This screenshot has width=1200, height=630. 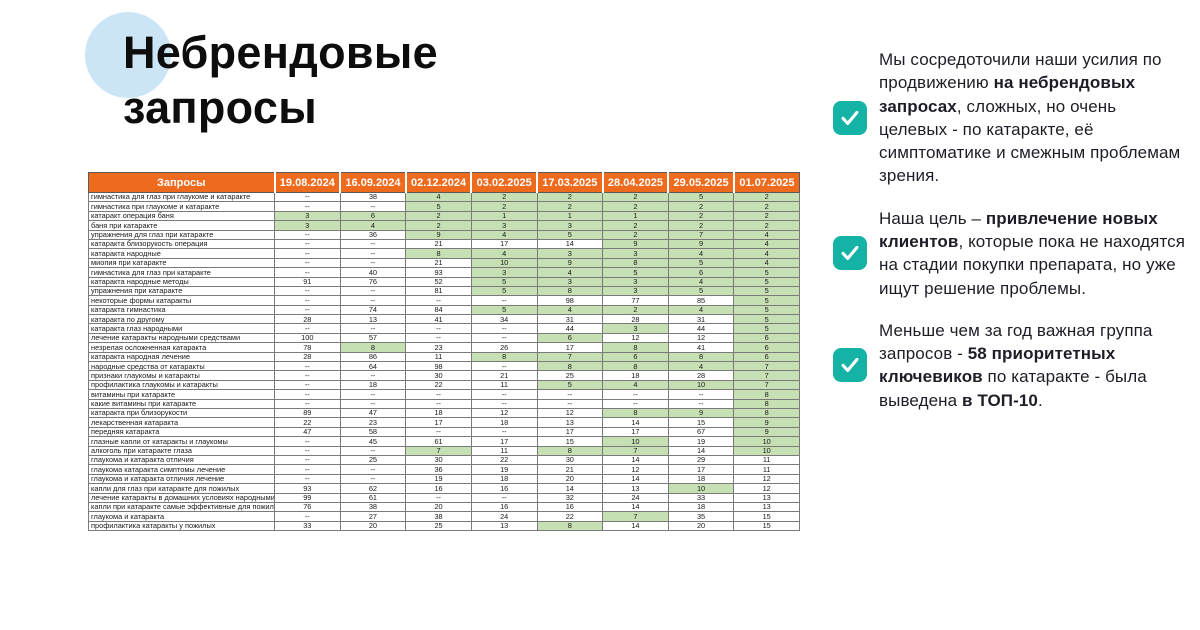 What do you see at coordinates (181, 413) in the screenshot?
I see `query-label-cell: катаракта при близорукости` at bounding box center [181, 413].